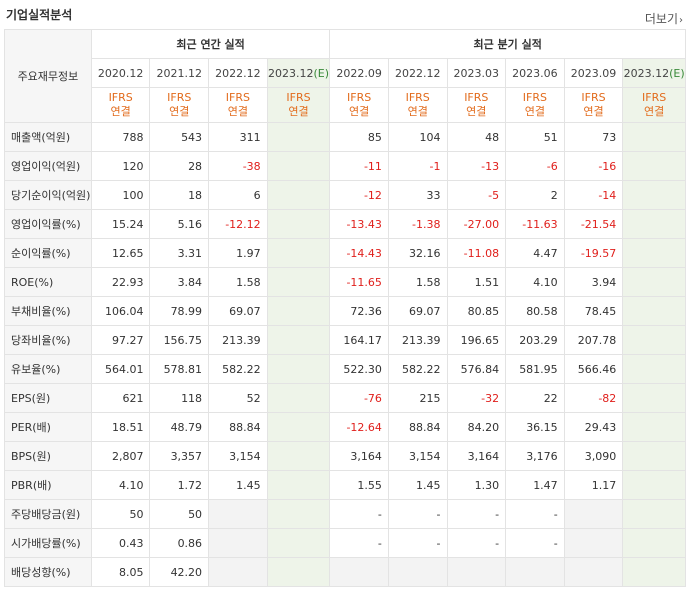 This screenshot has height=592, width=691. Describe the element at coordinates (48, 456) in the screenshot. I see `row-label: BPS(원)` at that location.